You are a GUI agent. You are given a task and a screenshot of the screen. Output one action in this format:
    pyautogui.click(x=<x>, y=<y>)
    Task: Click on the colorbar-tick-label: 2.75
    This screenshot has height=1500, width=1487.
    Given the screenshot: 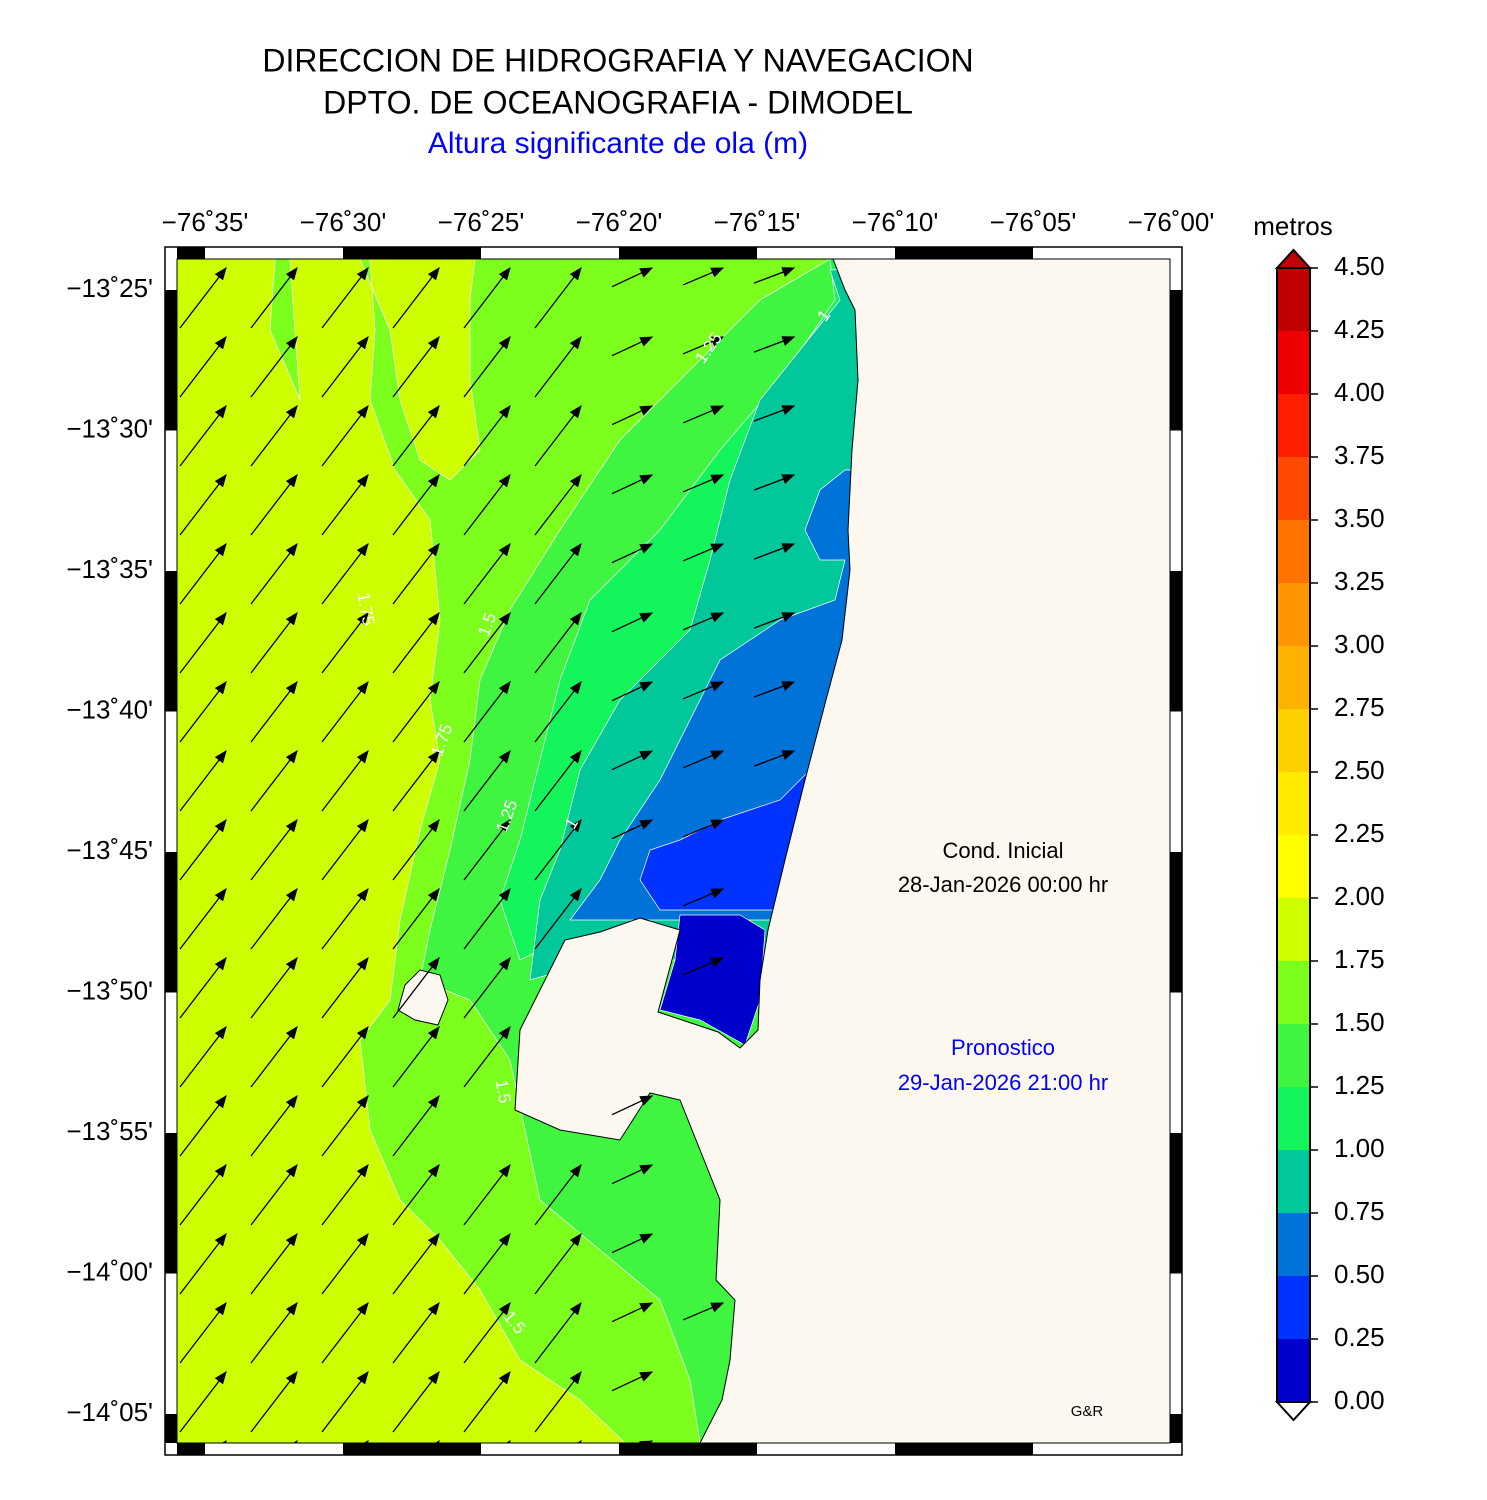 What is the action you would take?
    pyautogui.click(x=1359, y=707)
    